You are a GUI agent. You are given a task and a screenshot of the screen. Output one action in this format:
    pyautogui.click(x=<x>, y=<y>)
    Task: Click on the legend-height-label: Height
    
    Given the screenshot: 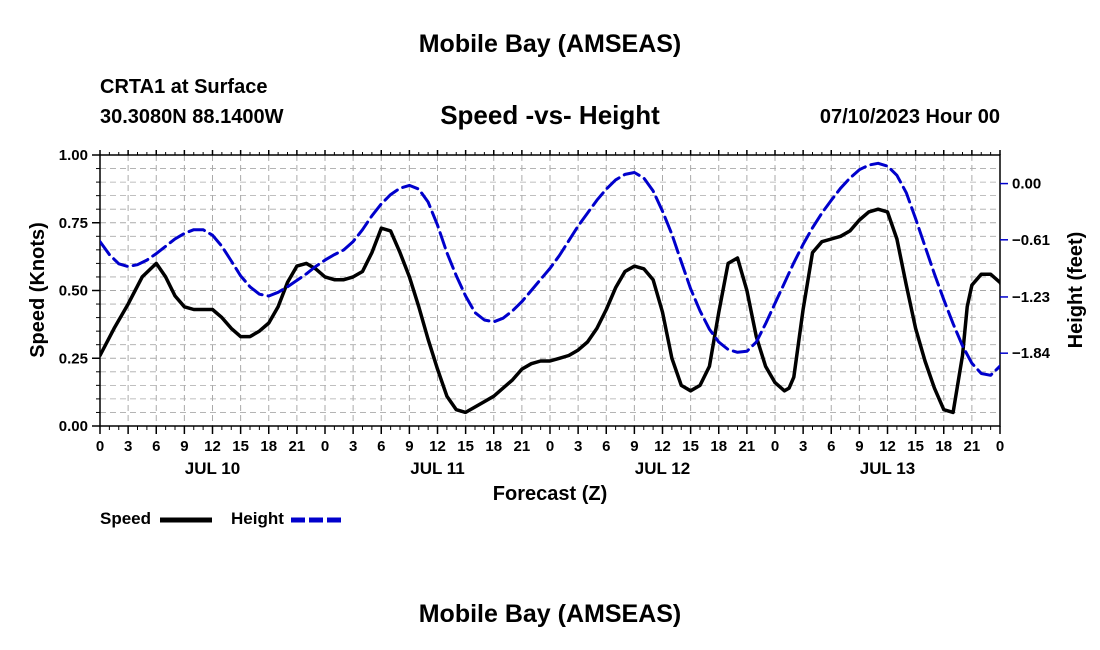 What is the action you would take?
    pyautogui.click(x=257, y=518)
    